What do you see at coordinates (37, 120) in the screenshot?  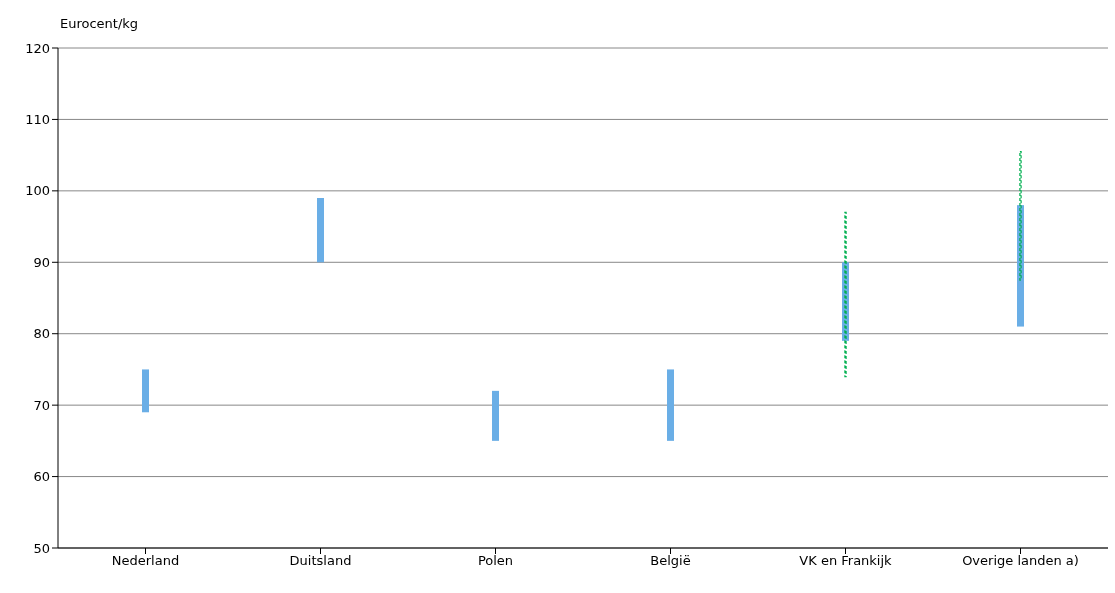 I see `y-tick-label: 110` at bounding box center [37, 120].